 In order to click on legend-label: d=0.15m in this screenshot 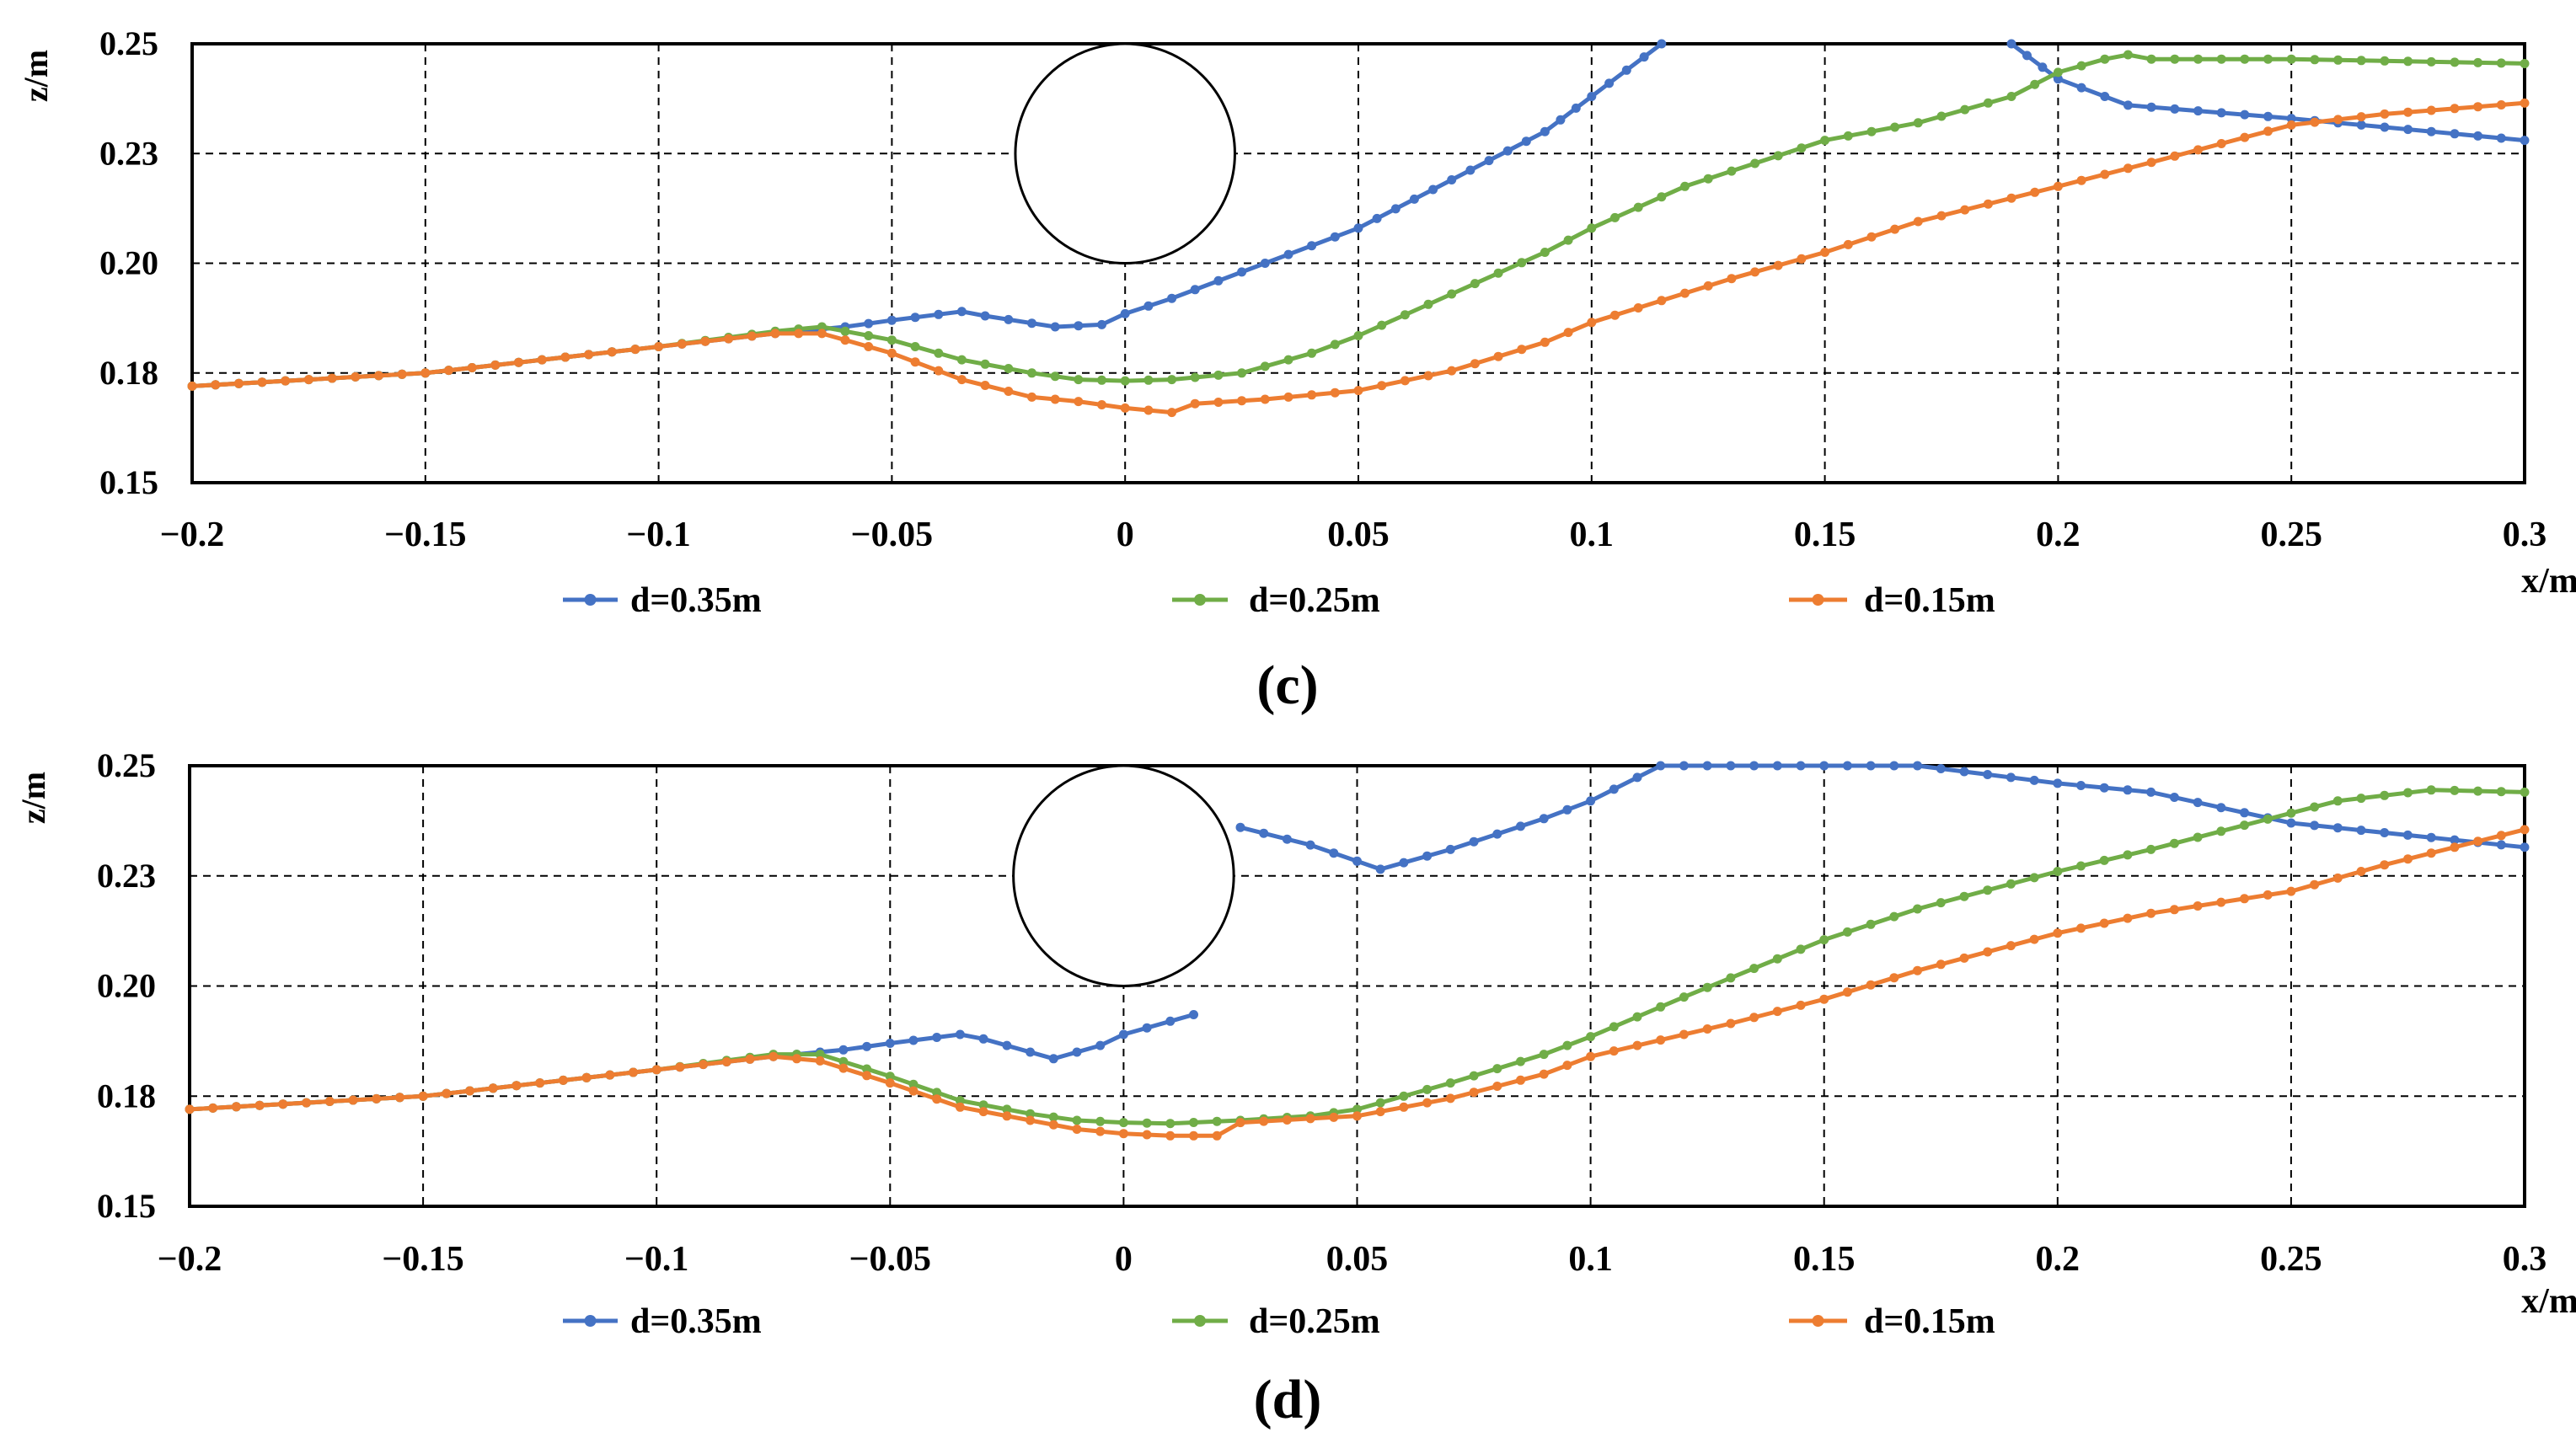, I will do `click(1930, 1321)`.